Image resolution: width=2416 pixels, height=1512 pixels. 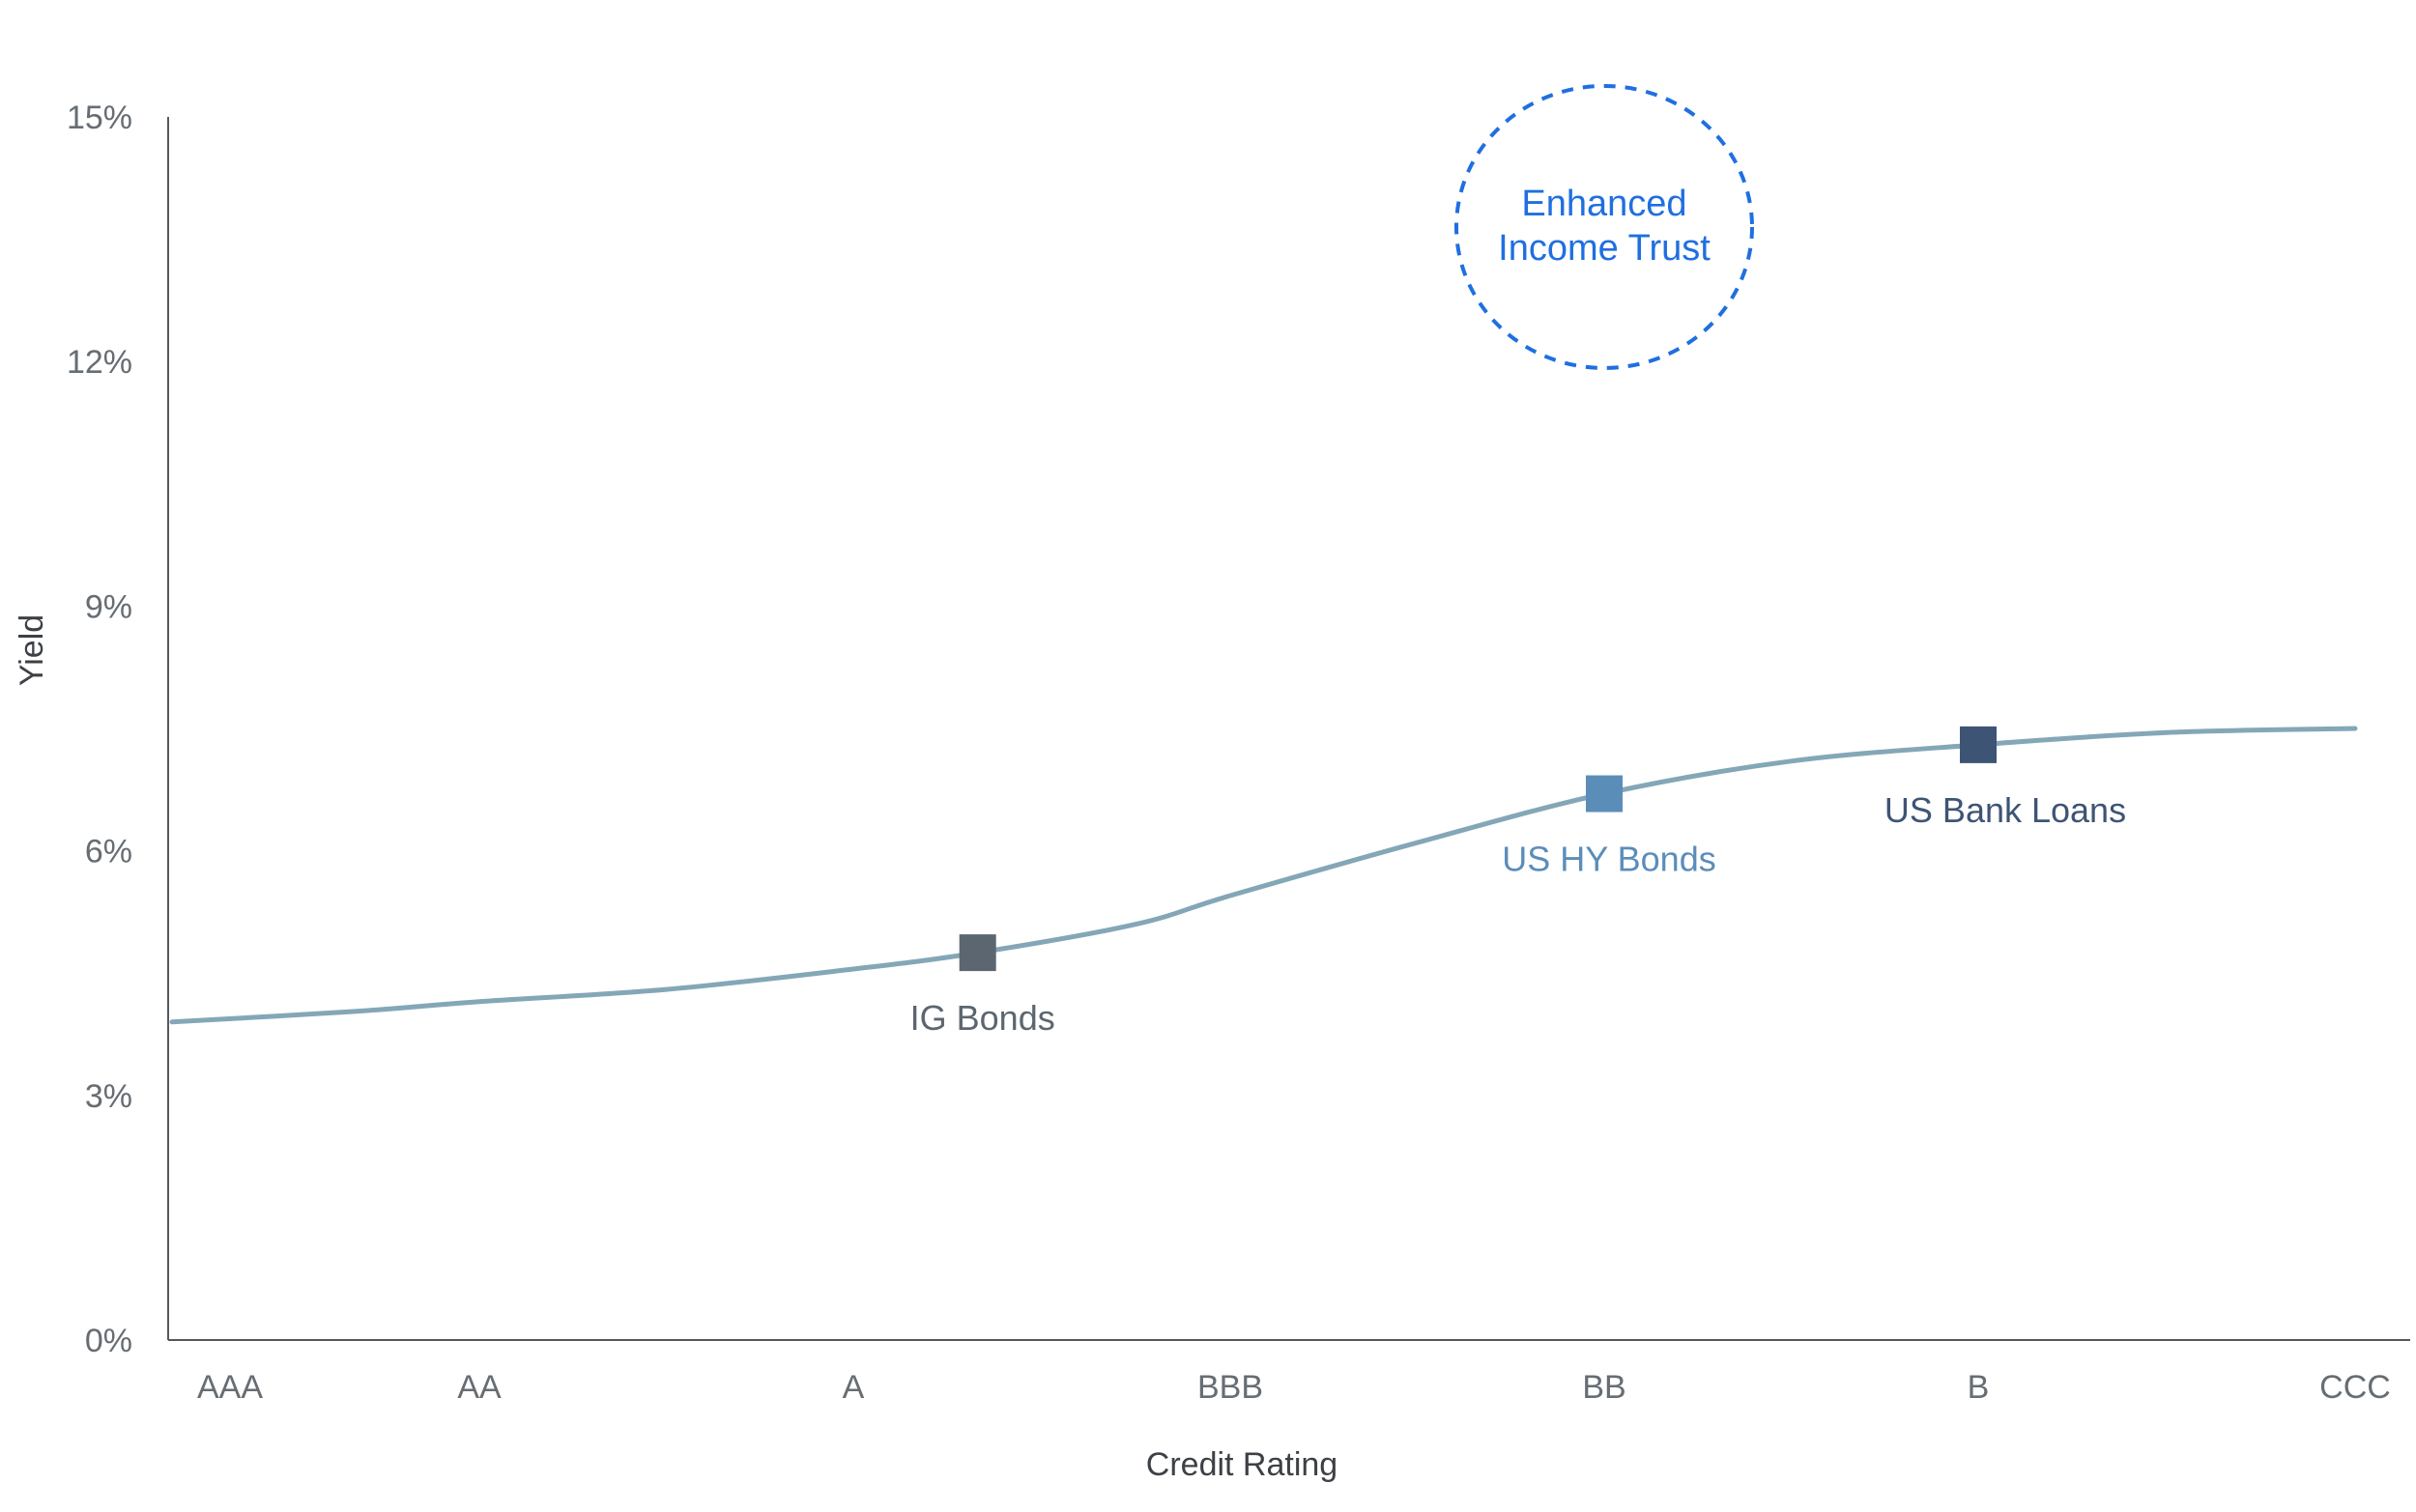 I want to click on x-tick-label: AAA, so click(x=230, y=1387).